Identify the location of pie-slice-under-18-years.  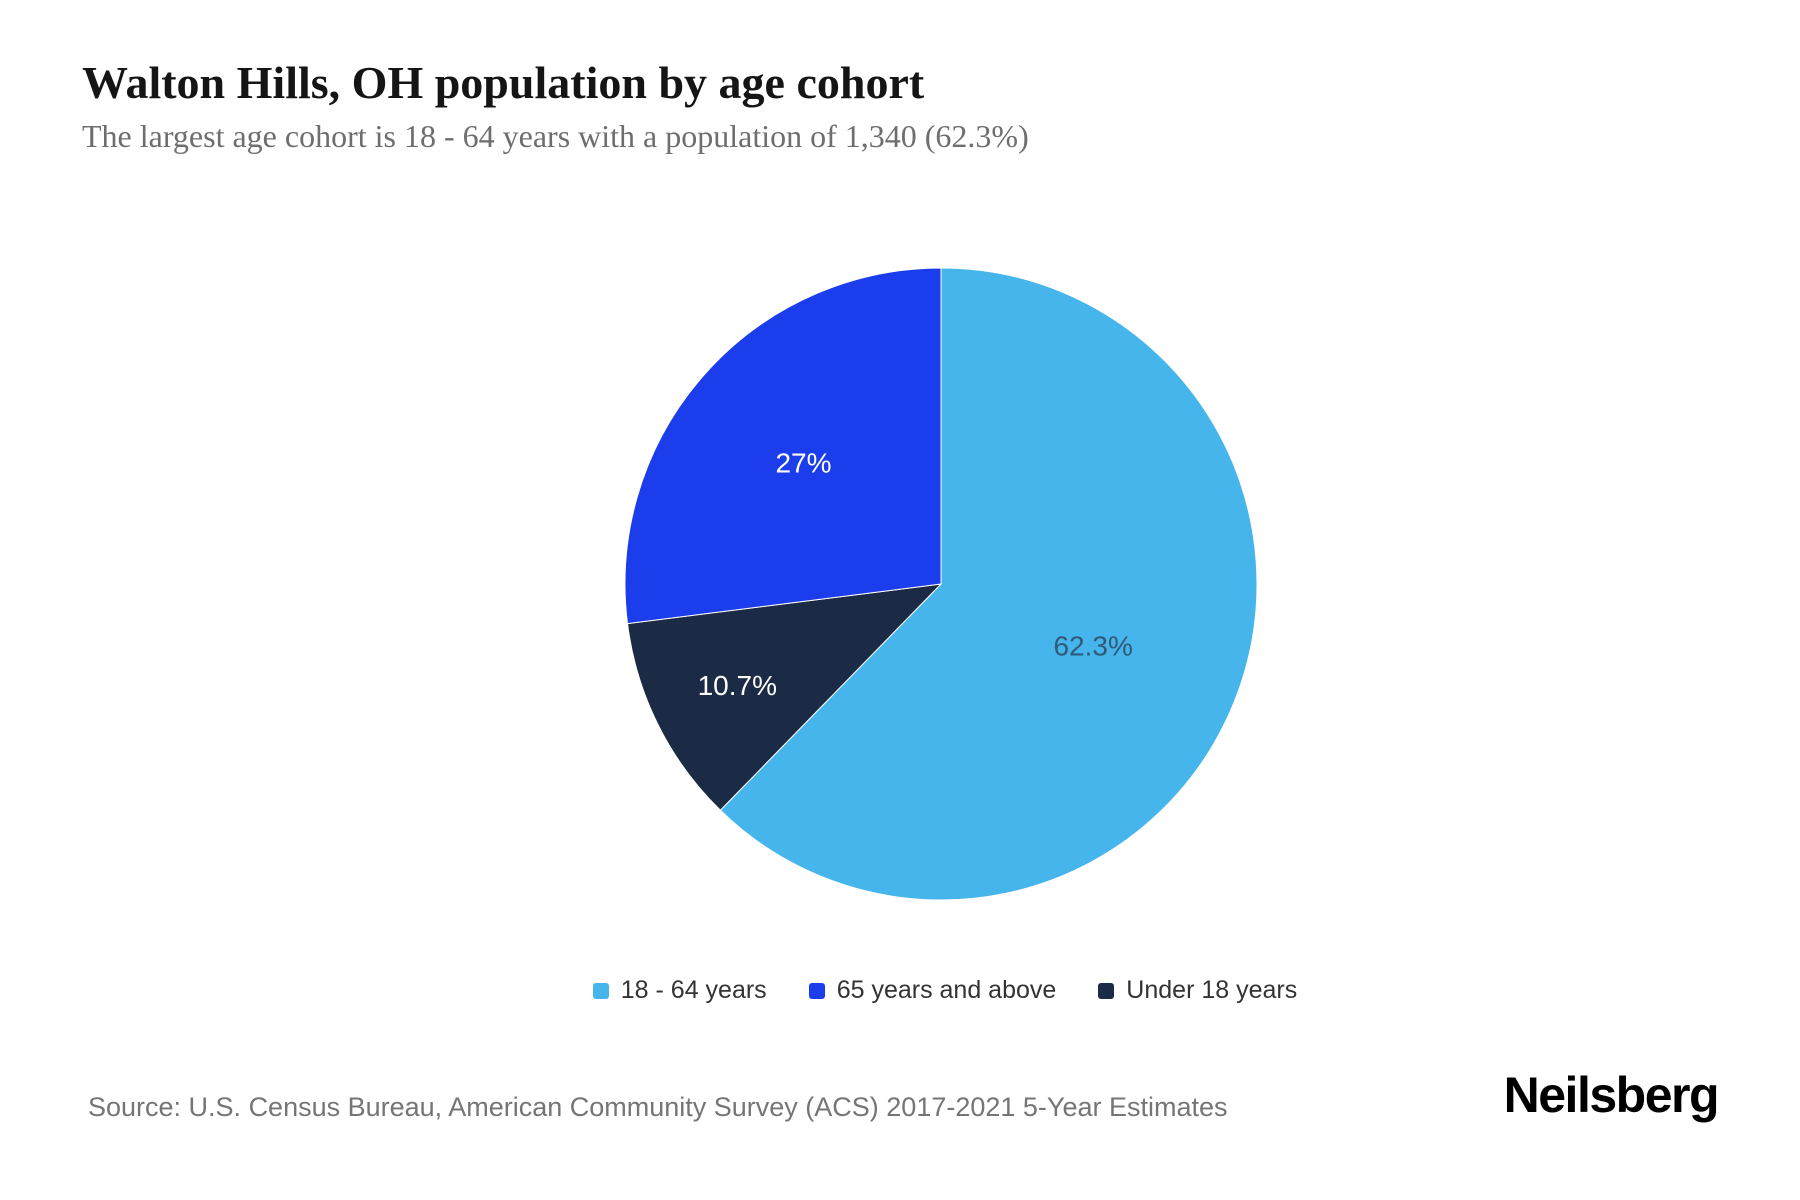
(784, 697).